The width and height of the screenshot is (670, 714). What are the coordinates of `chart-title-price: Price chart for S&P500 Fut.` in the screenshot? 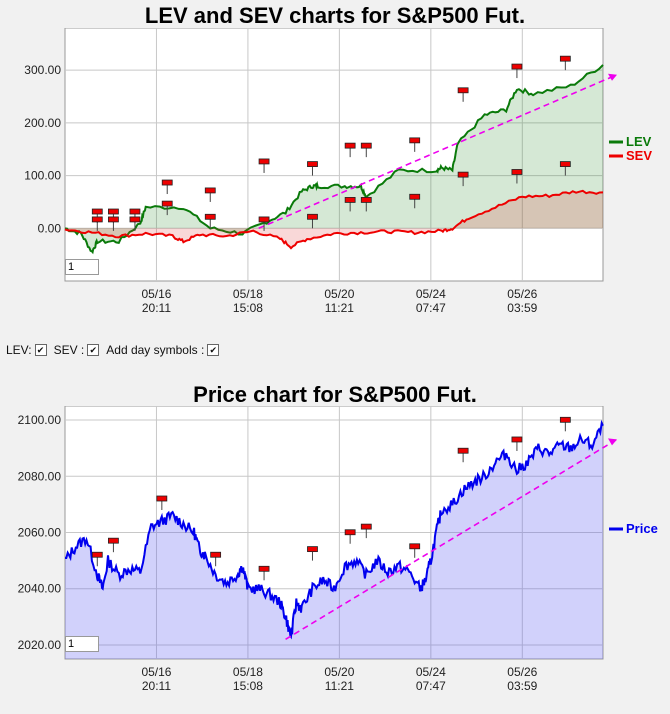 It's located at (335, 394).